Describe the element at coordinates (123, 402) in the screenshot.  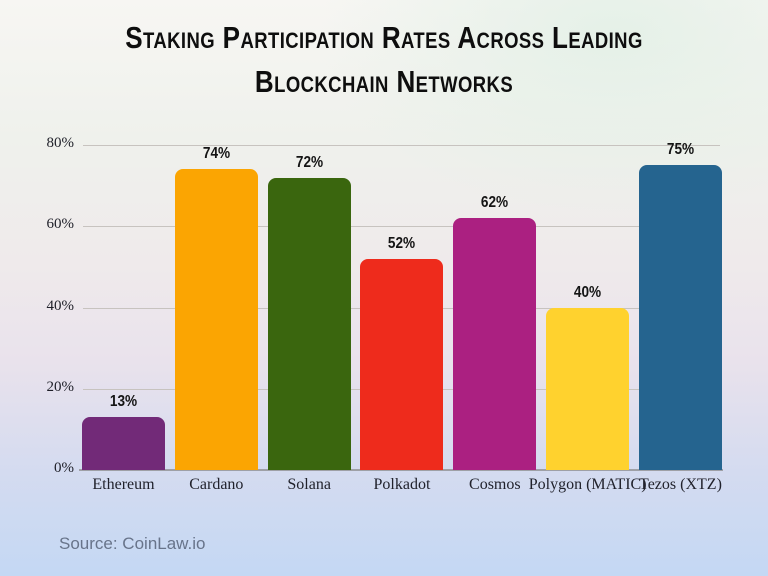
I see `bar-value-label: 13%` at that location.